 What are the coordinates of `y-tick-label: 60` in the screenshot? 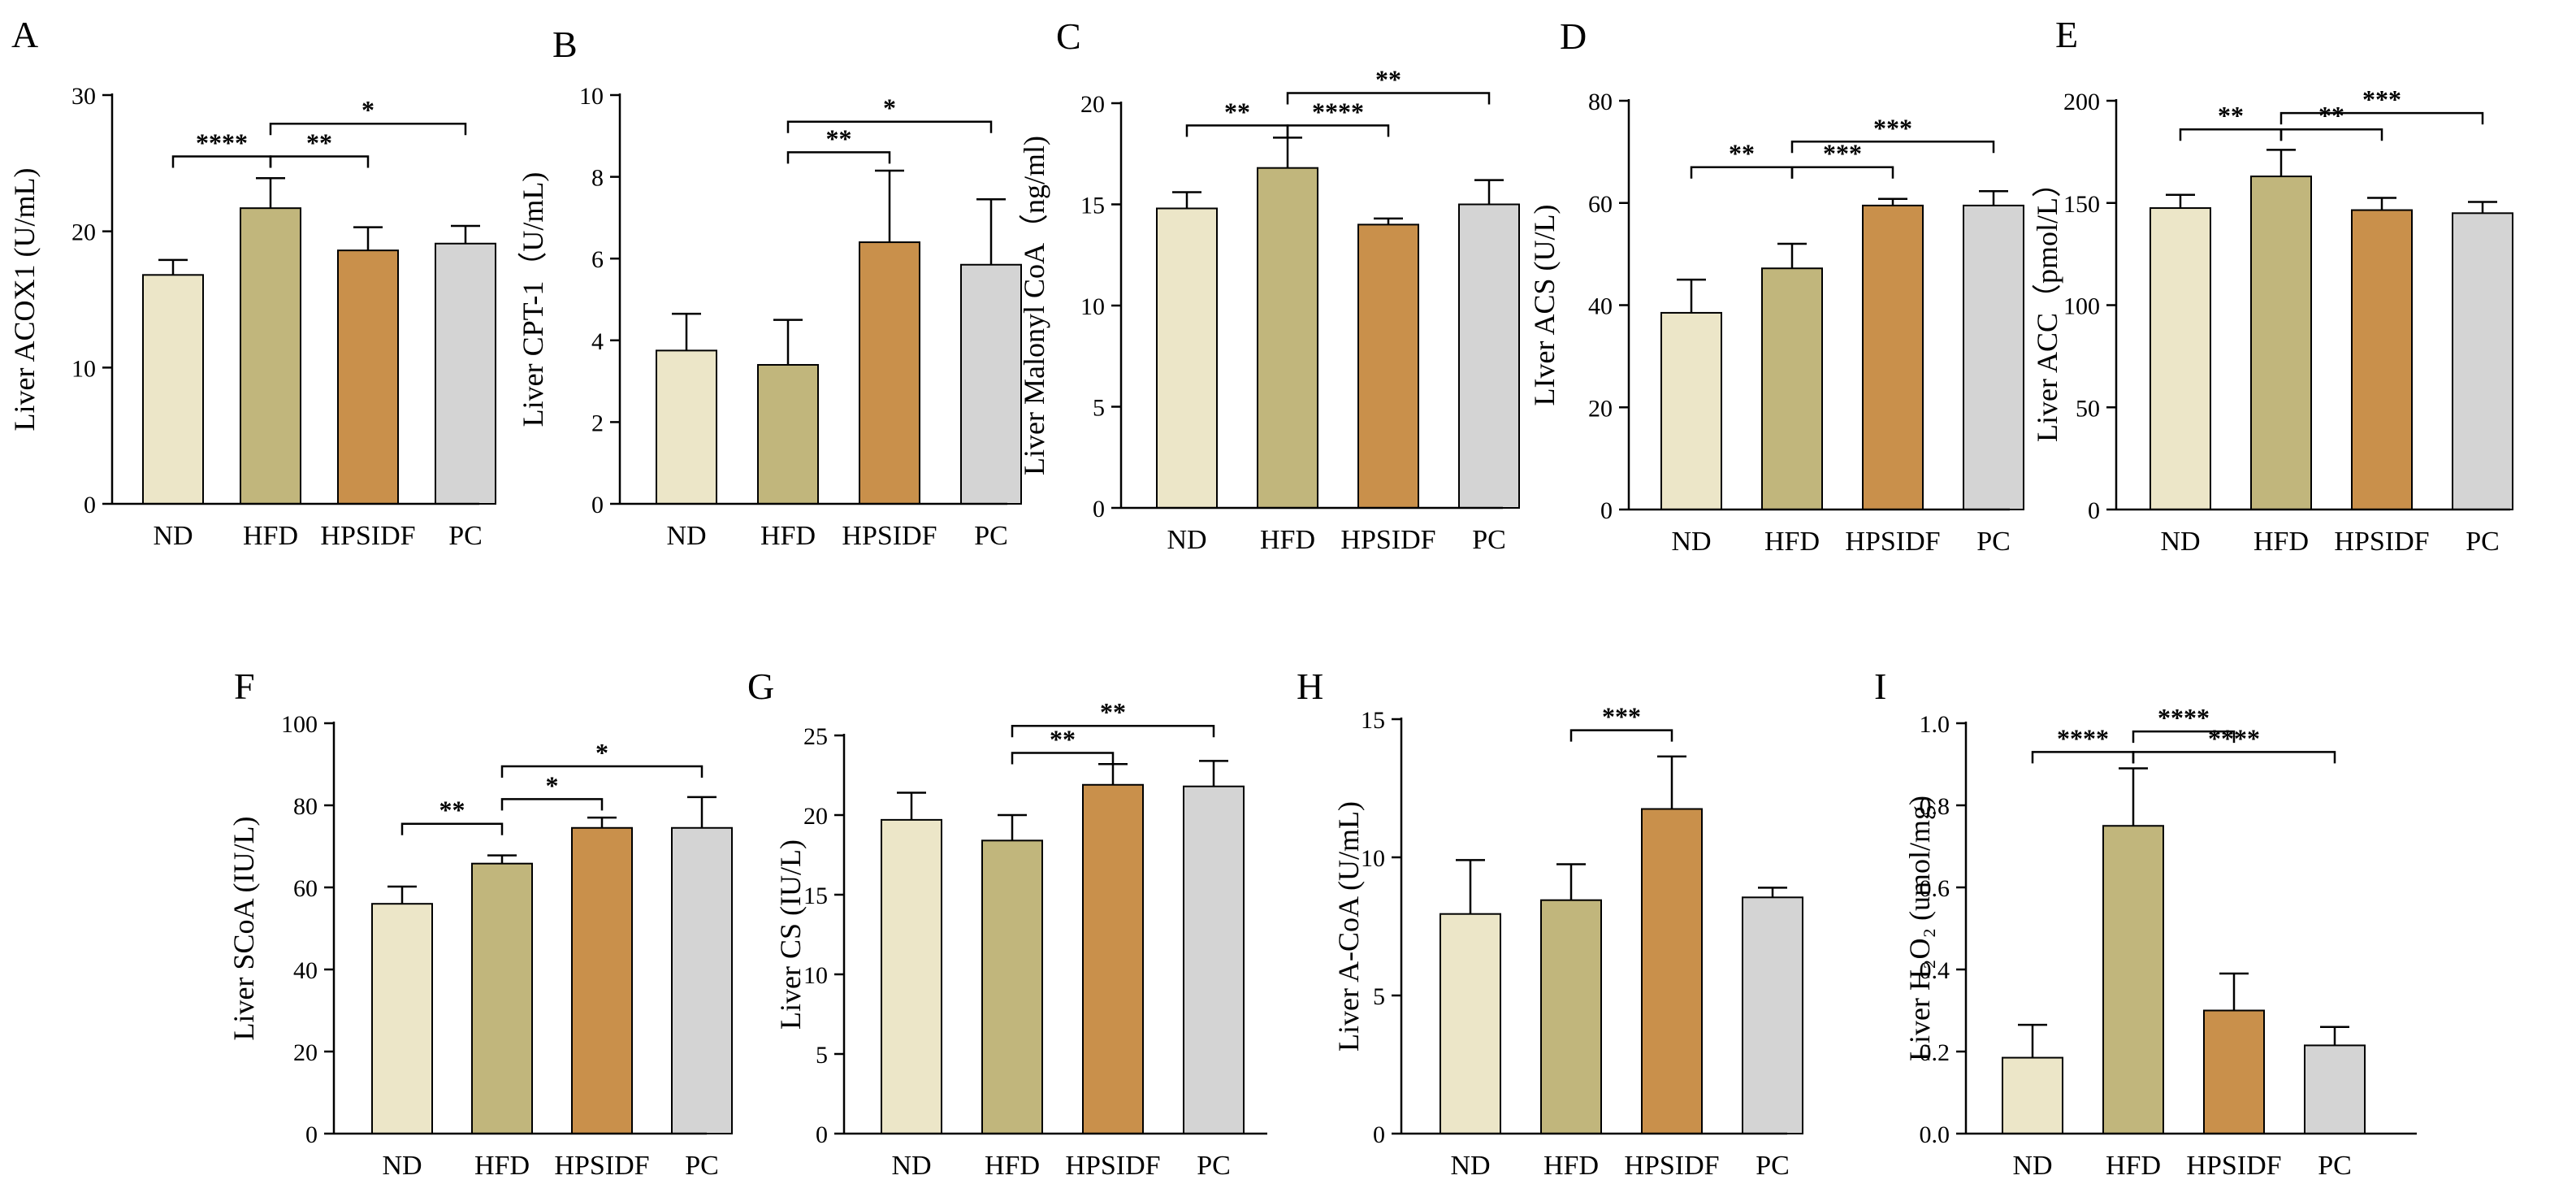 It's located at (305, 888).